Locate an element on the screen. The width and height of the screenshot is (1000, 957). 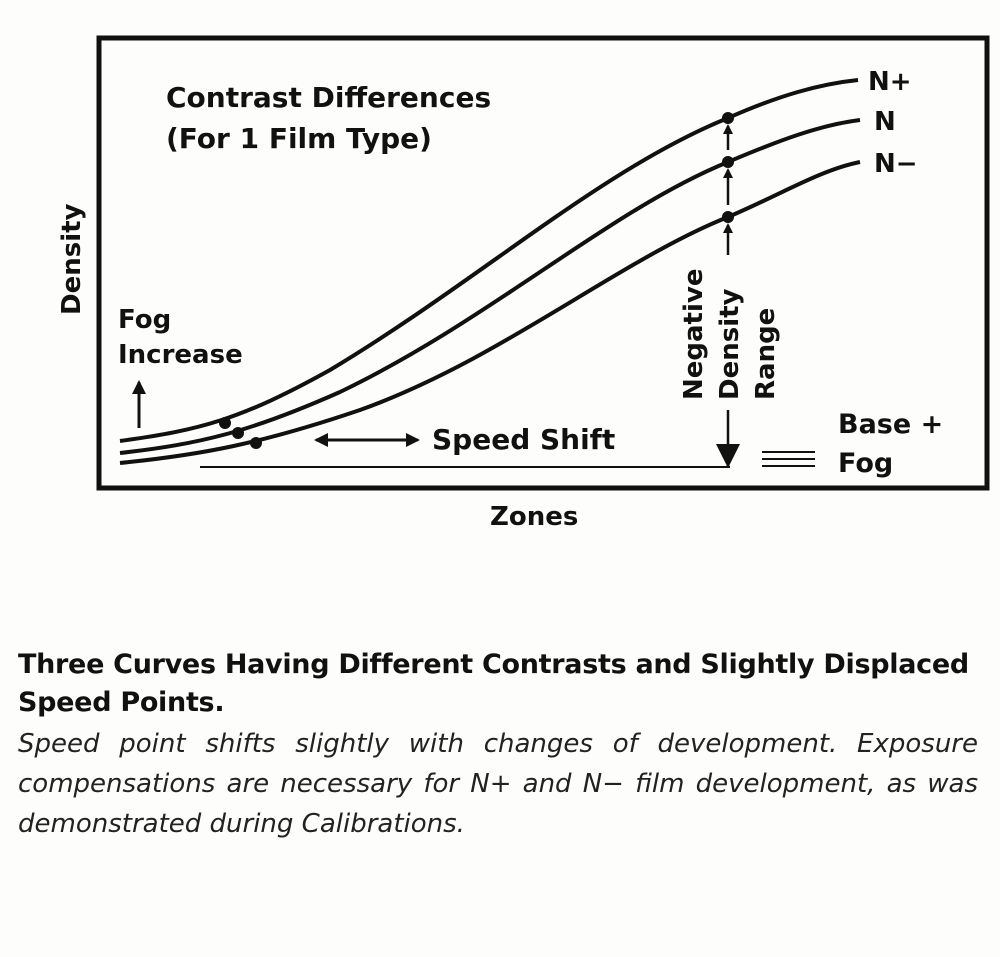
curve-label-n-plus: N+ is located at coordinates (890, 82).